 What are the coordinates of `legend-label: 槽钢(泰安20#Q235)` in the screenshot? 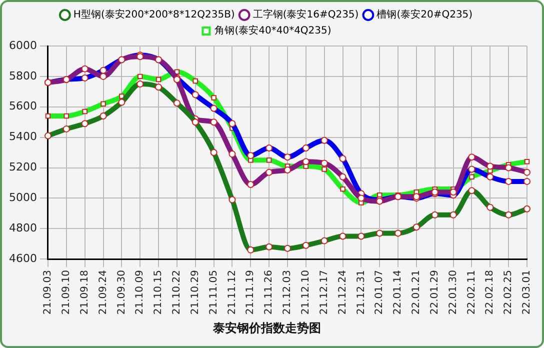 It's located at (424, 14).